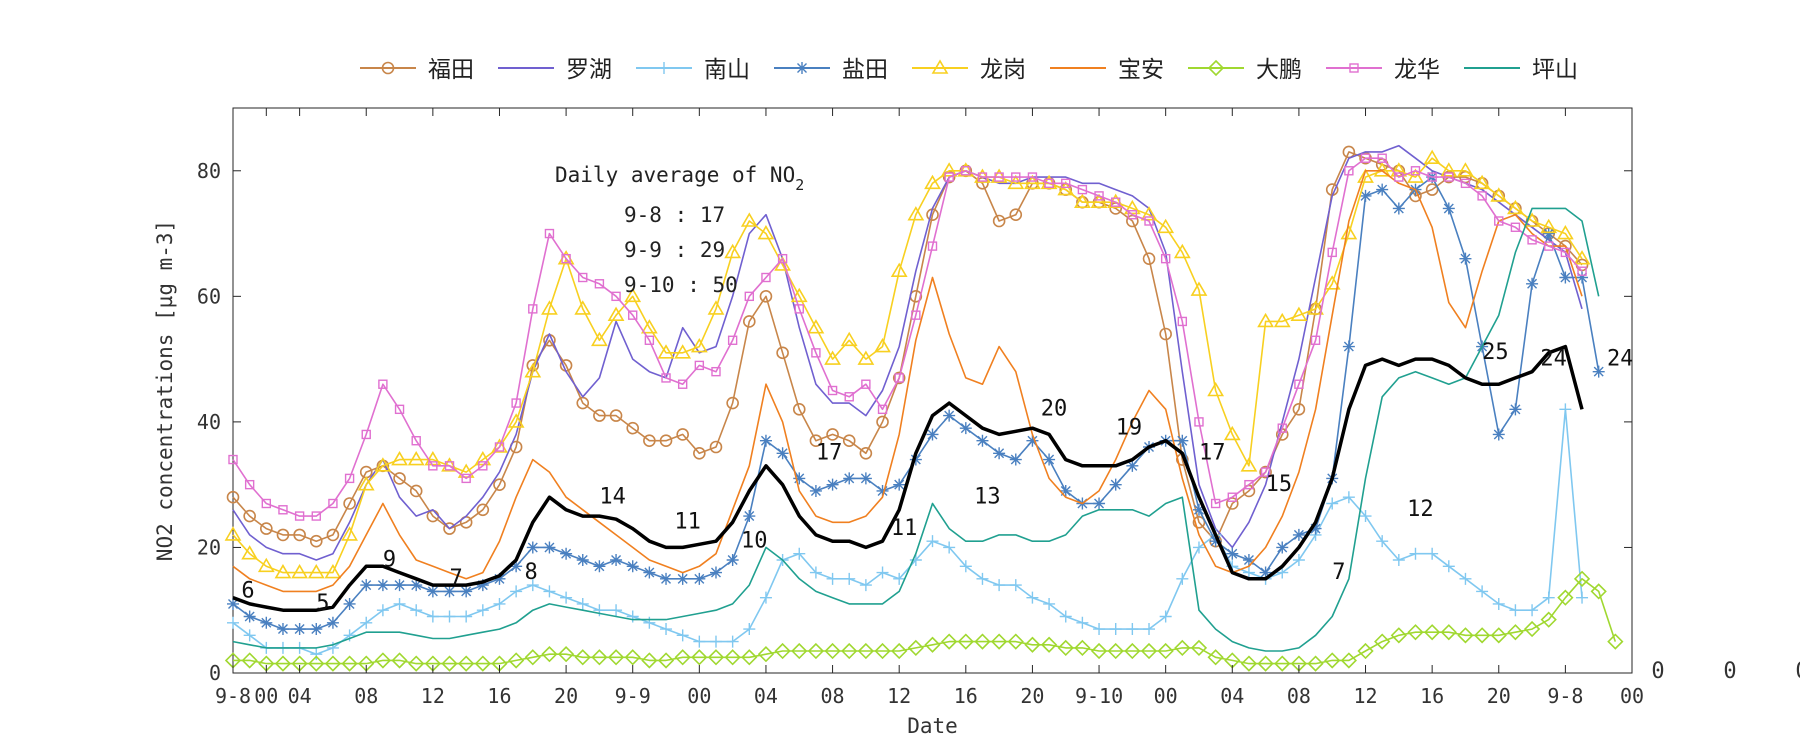 This screenshot has width=1800, height=750. I want to click on x-tick-label: 16, so click(1432, 696).